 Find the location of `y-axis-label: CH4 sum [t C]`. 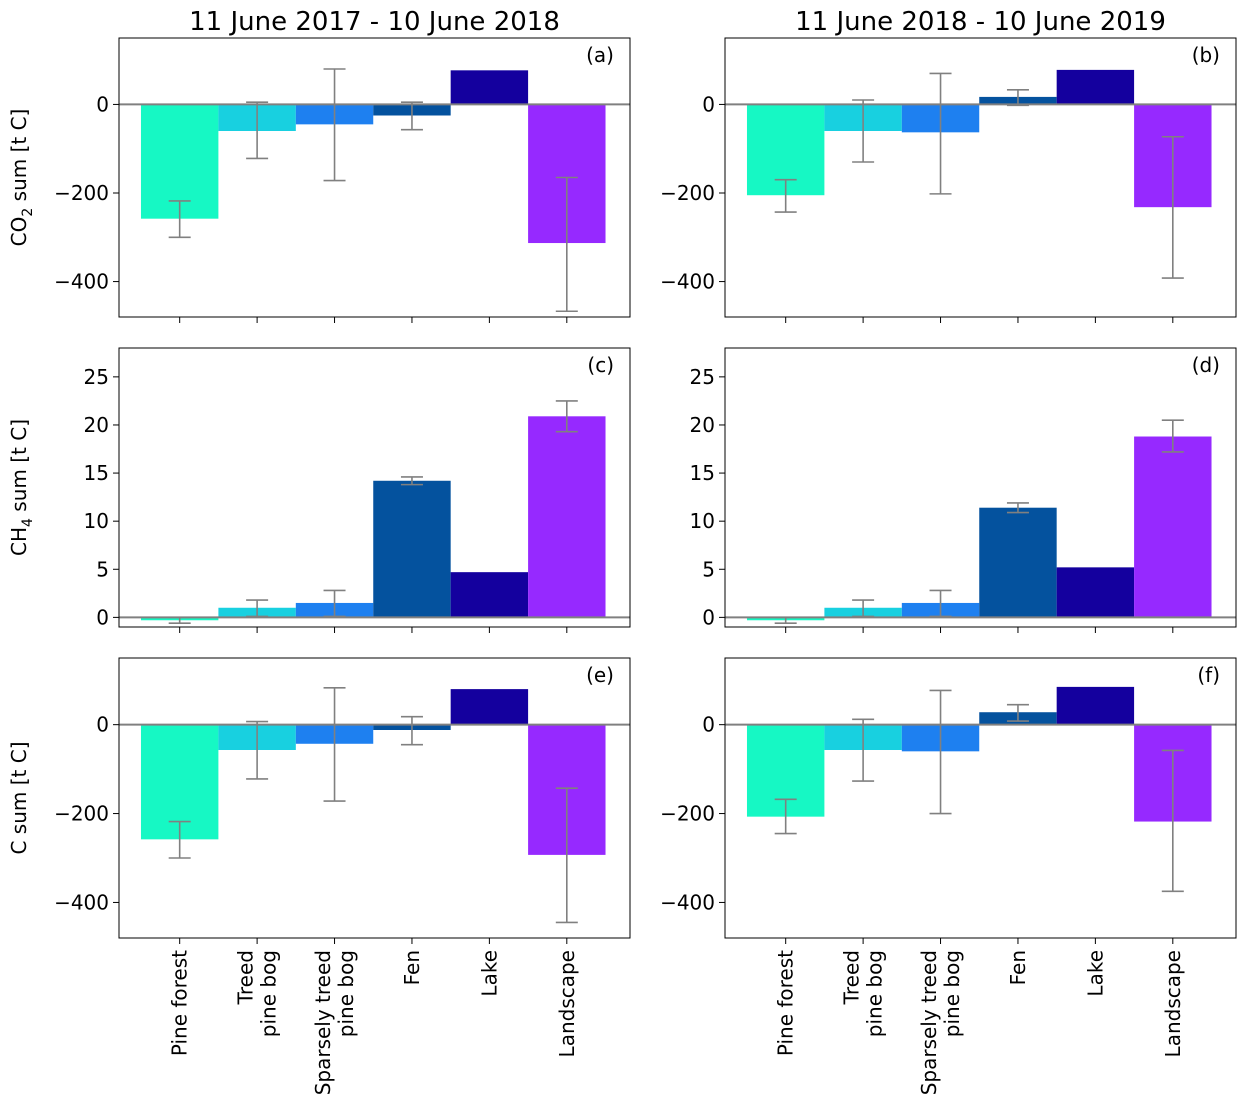

y-axis-label: CH4 sum [t C] is located at coordinates (21, 487).